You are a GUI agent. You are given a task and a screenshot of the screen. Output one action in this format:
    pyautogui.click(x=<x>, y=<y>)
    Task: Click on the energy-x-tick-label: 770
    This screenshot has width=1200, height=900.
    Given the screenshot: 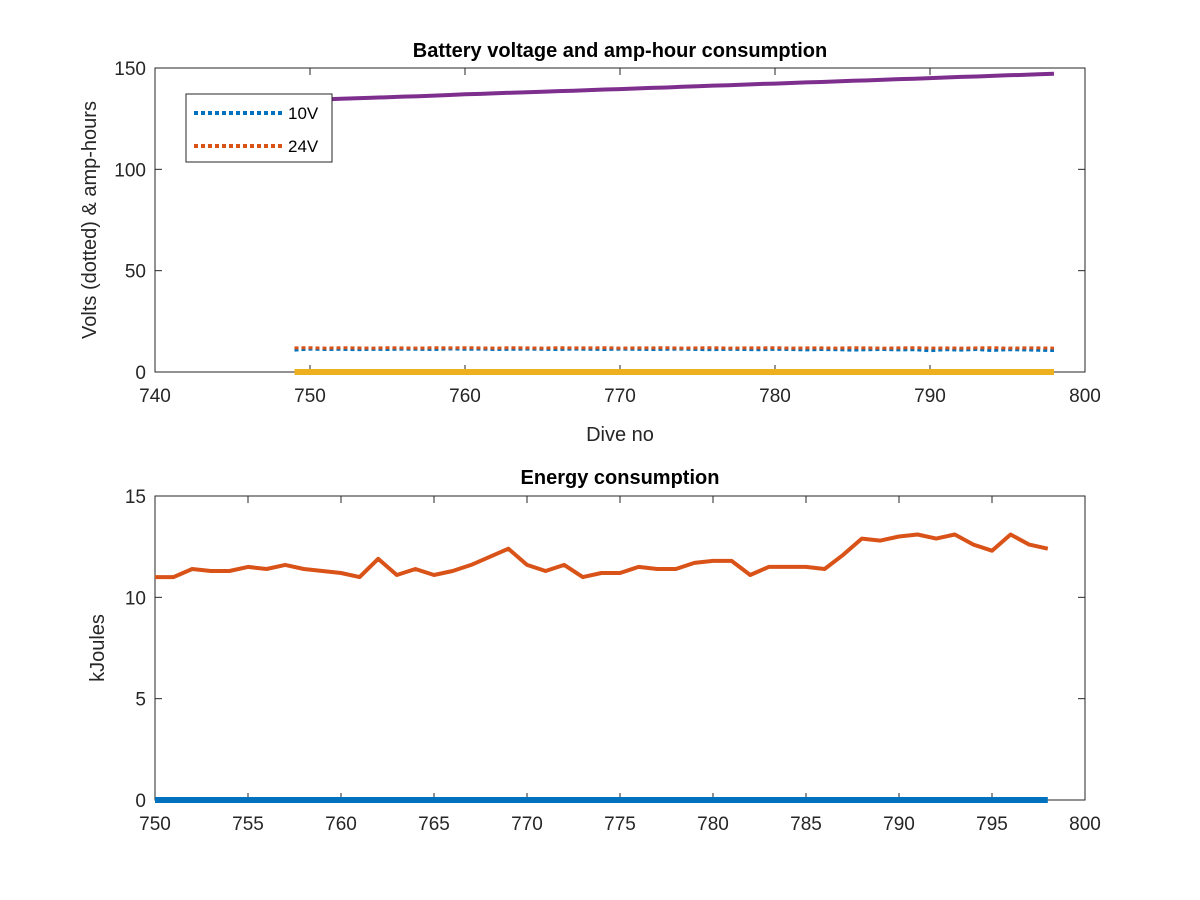 What is the action you would take?
    pyautogui.click(x=527, y=824)
    